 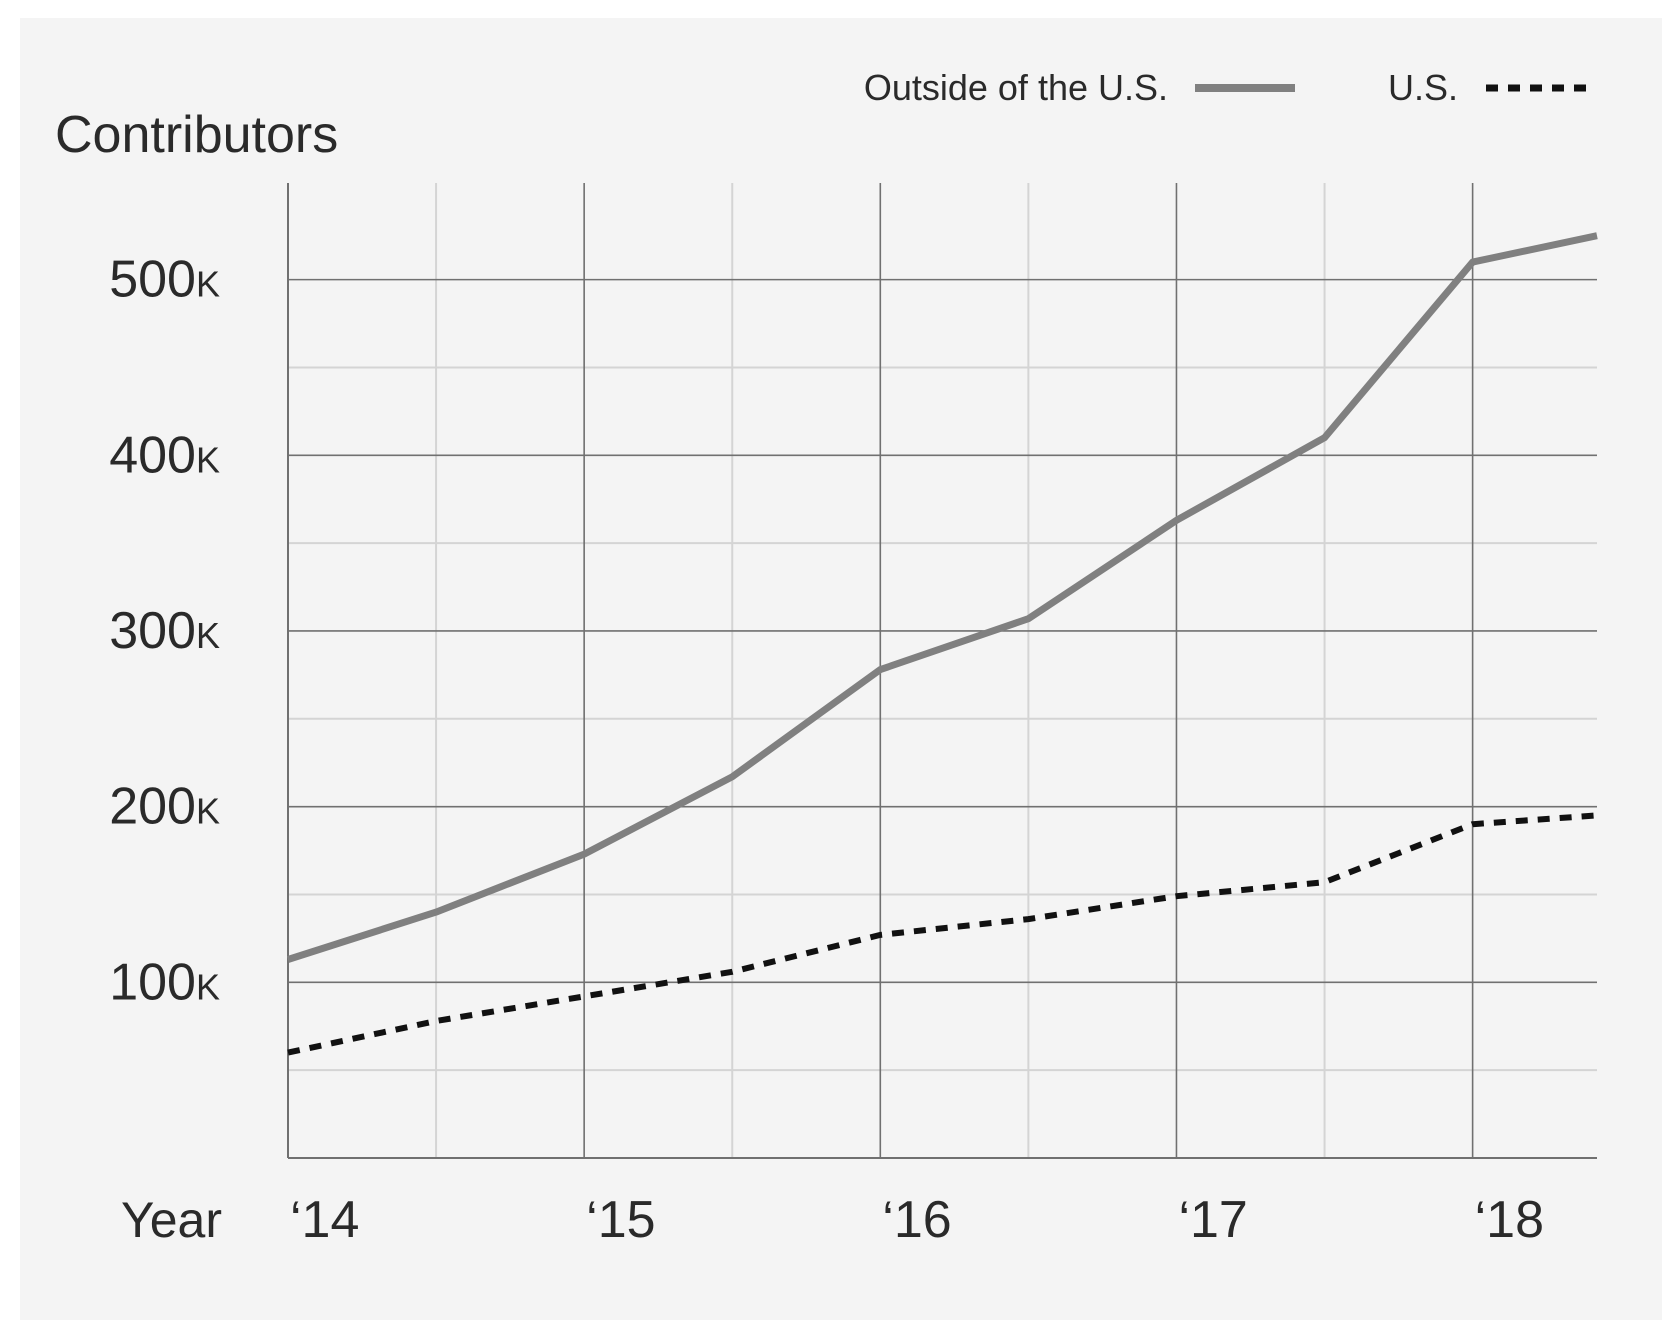 What do you see at coordinates (942, 934) in the screenshot?
I see `series-line-us` at bounding box center [942, 934].